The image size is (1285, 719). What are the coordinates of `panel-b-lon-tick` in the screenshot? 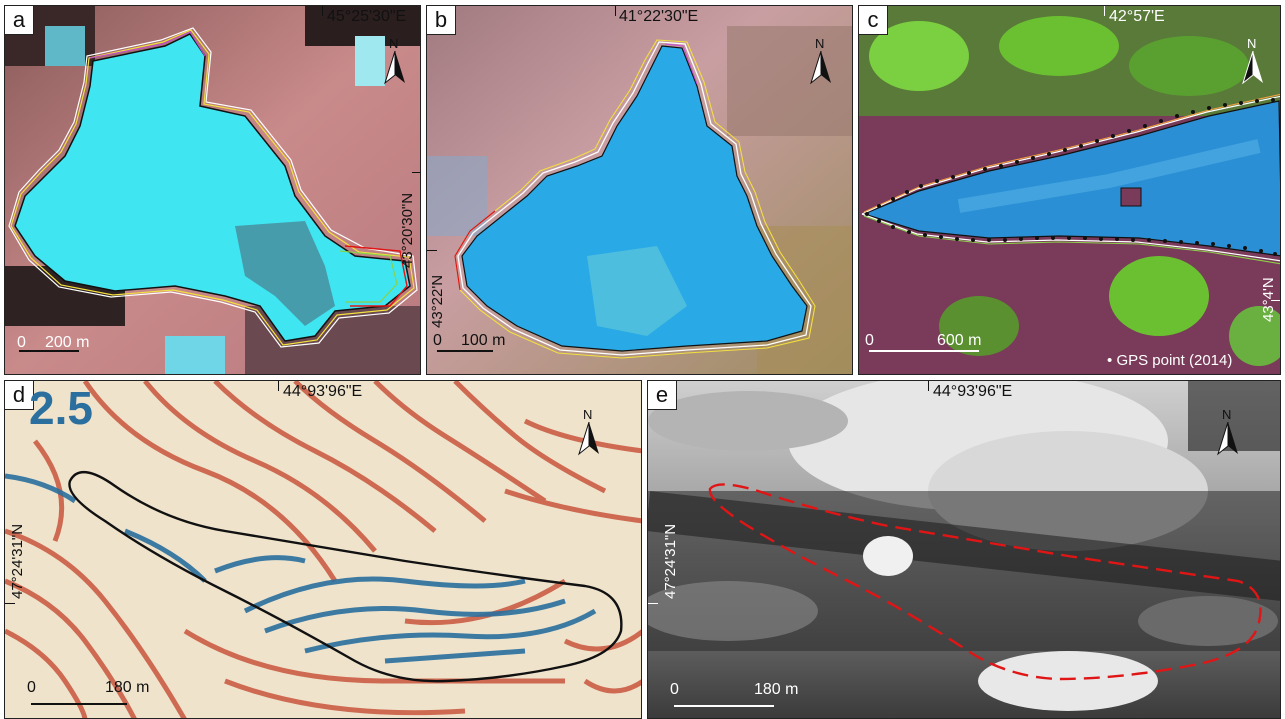 It's located at (615, 11).